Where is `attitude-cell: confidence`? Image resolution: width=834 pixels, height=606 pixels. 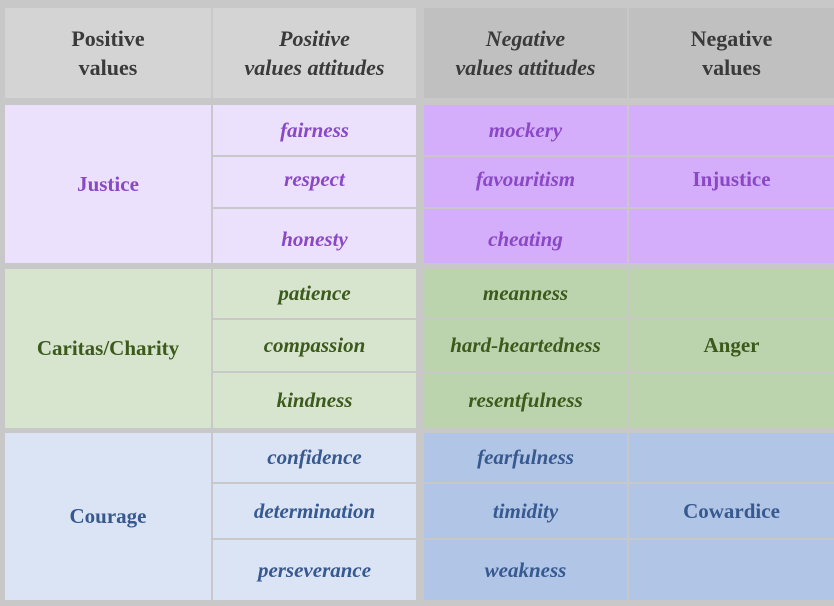
attitude-cell: confidence is located at coordinates (314, 457).